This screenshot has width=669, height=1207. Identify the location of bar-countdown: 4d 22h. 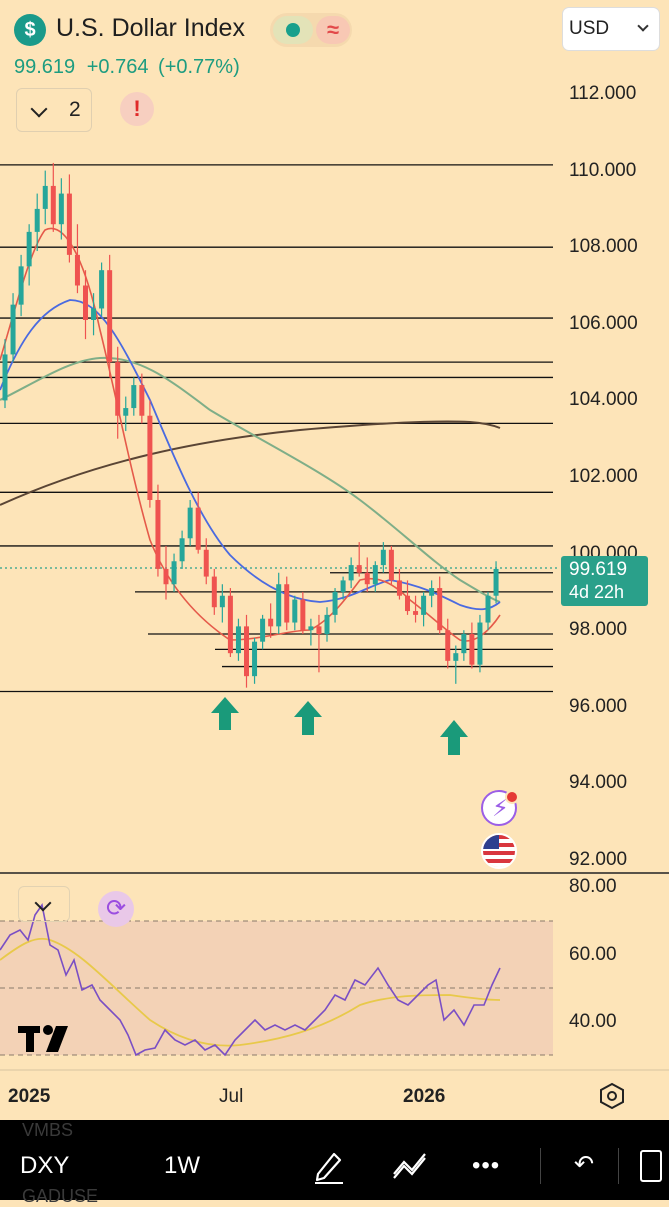
(597, 592).